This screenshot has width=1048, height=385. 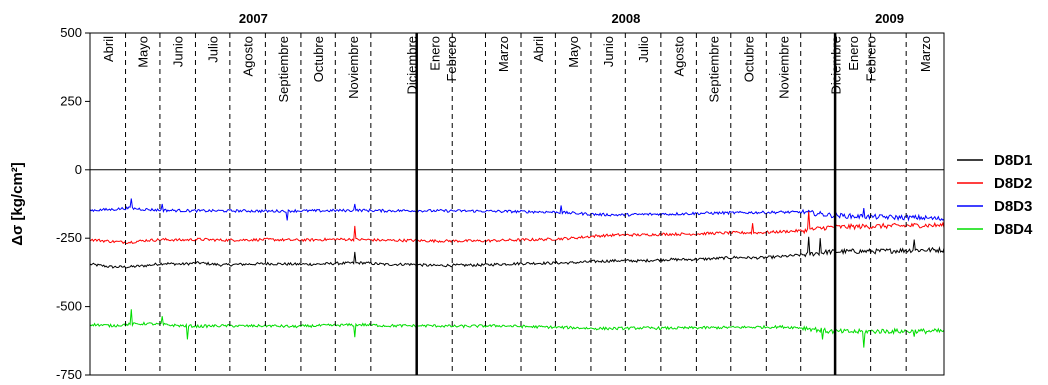 What do you see at coordinates (517, 252) in the screenshot?
I see `series-line-d8d1` at bounding box center [517, 252].